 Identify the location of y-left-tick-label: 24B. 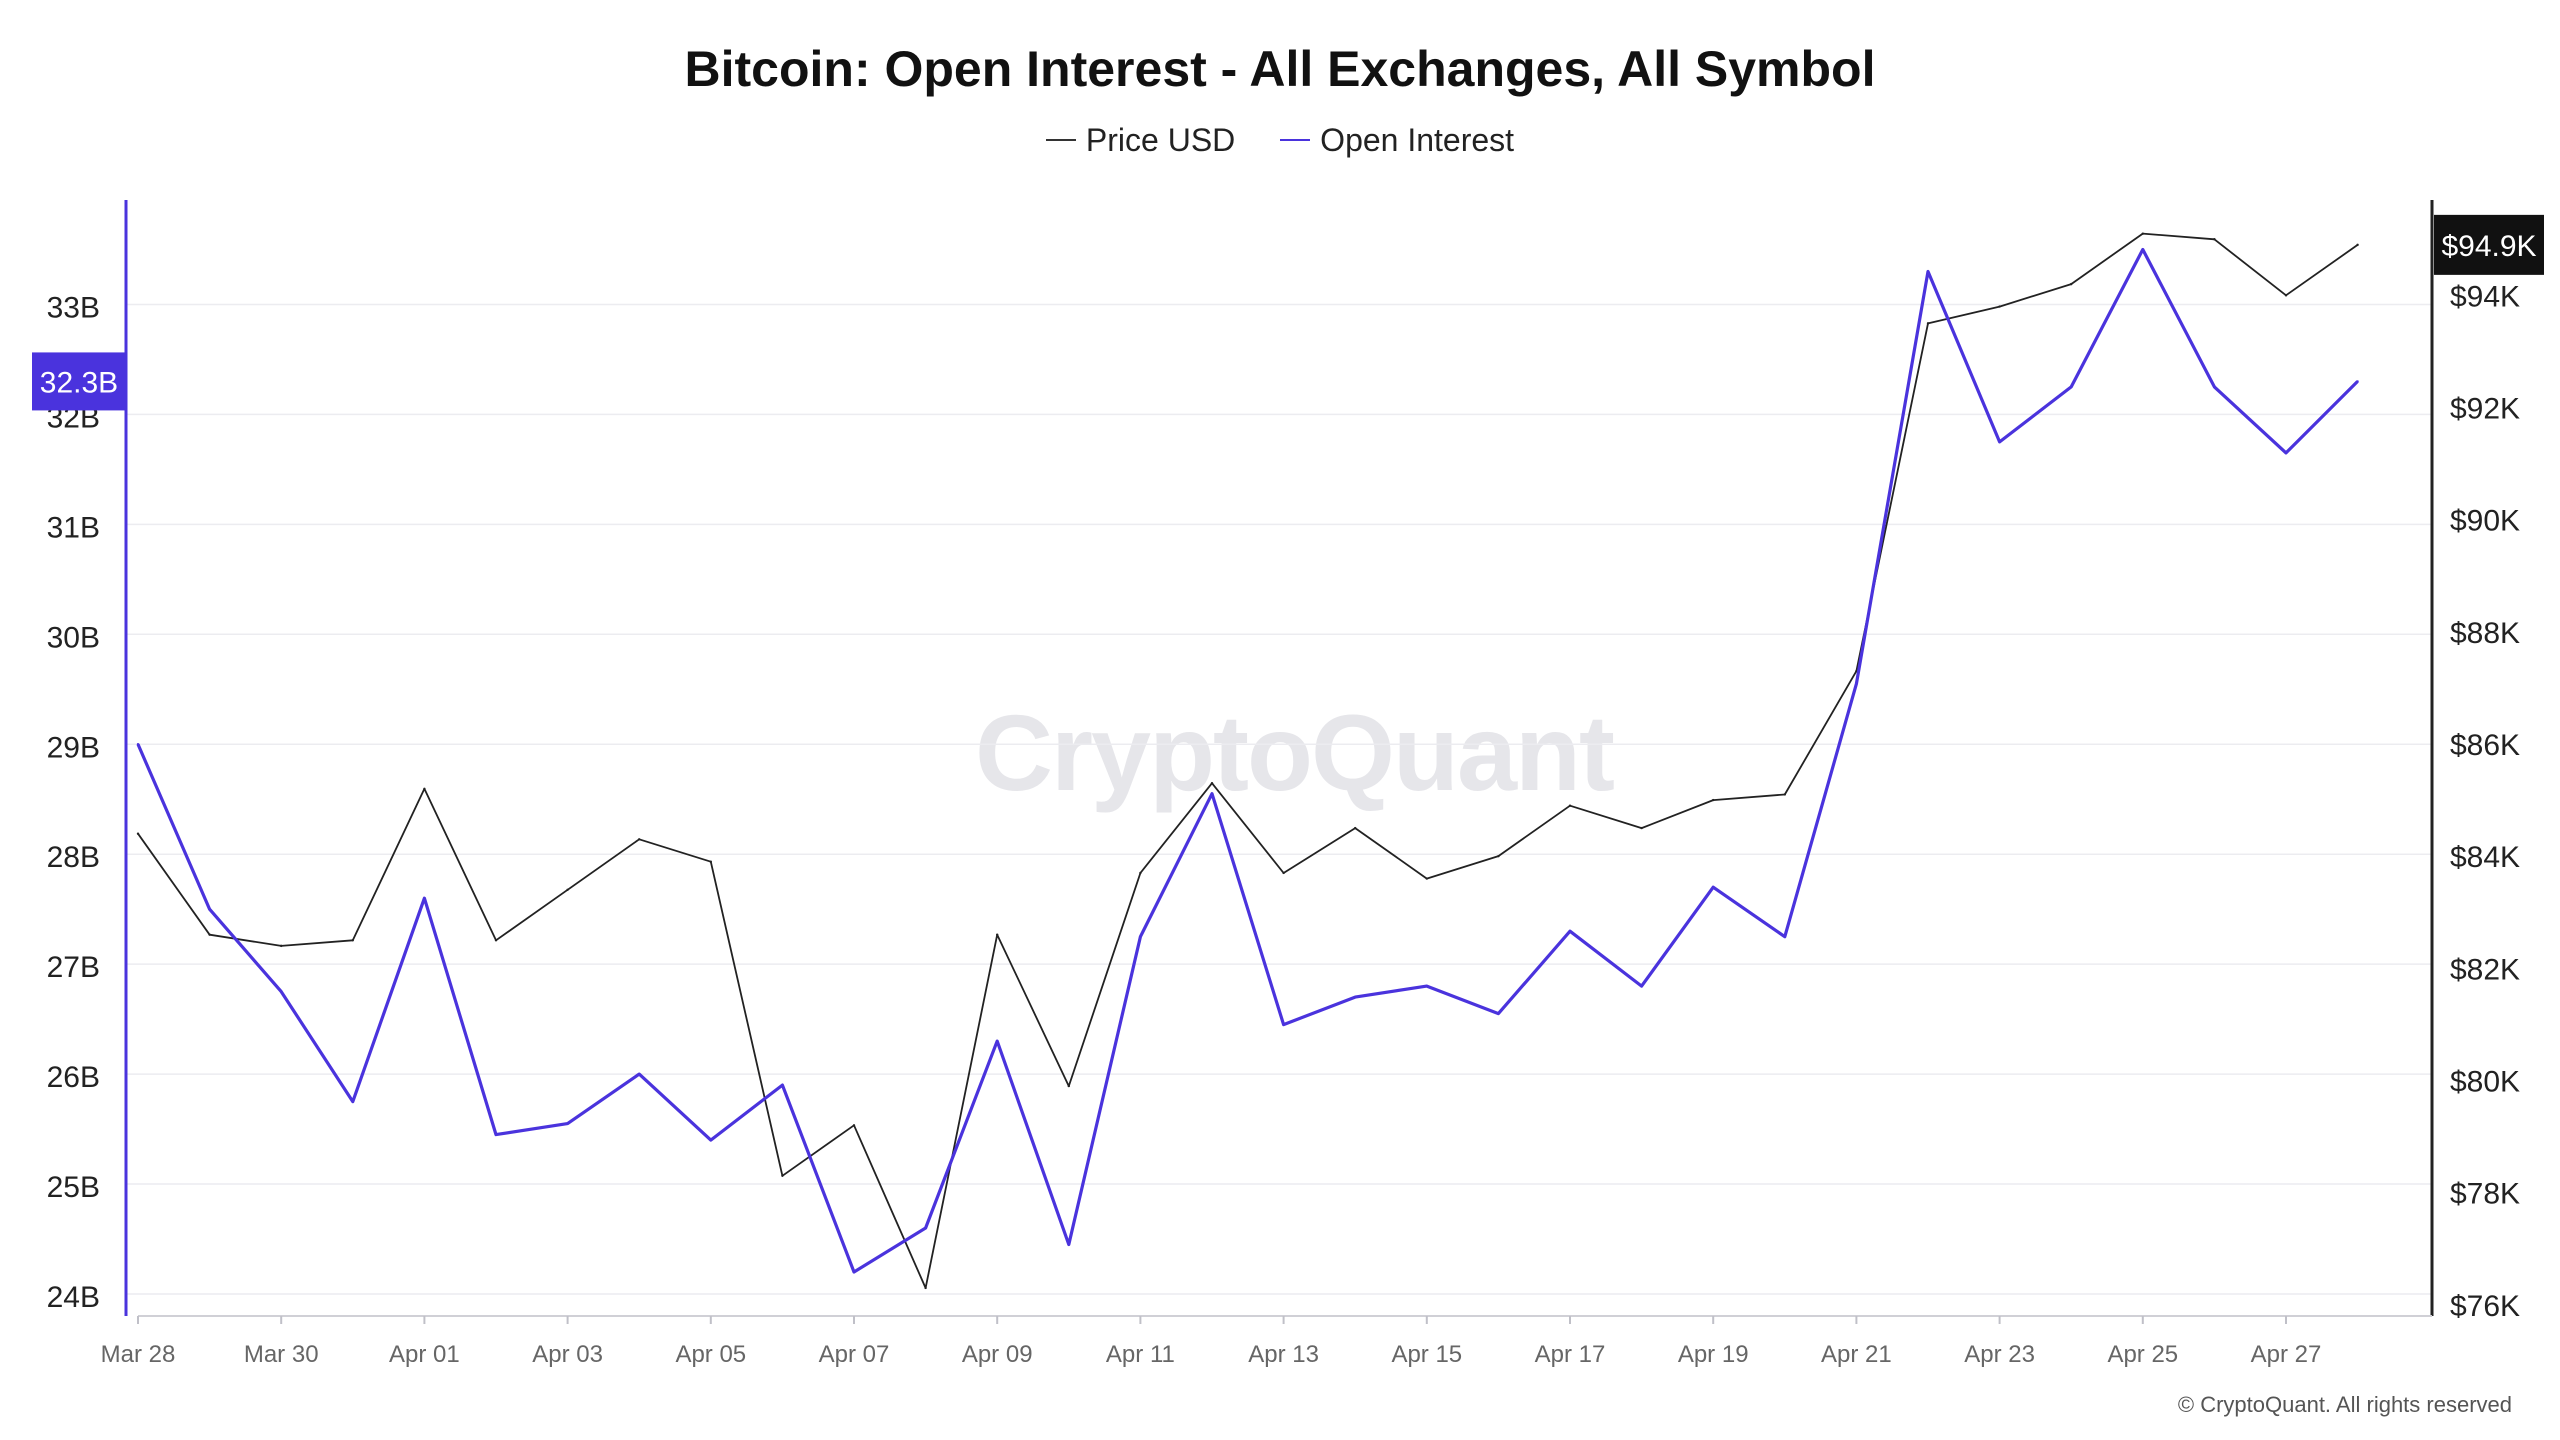
(73, 1297).